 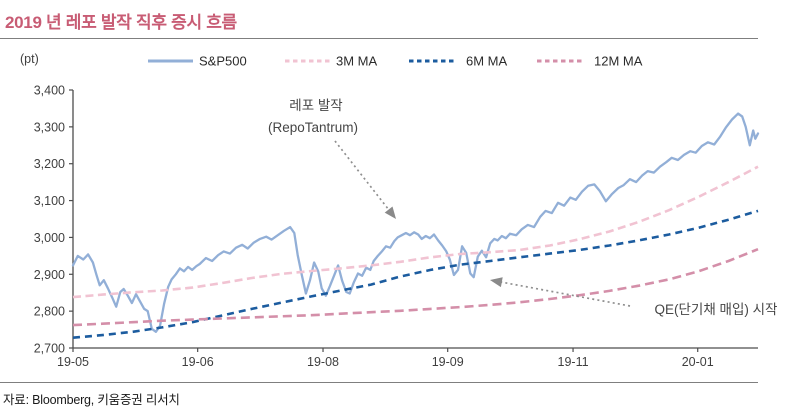 I want to click on y-tick-label: 3,100, so click(x=49, y=201).